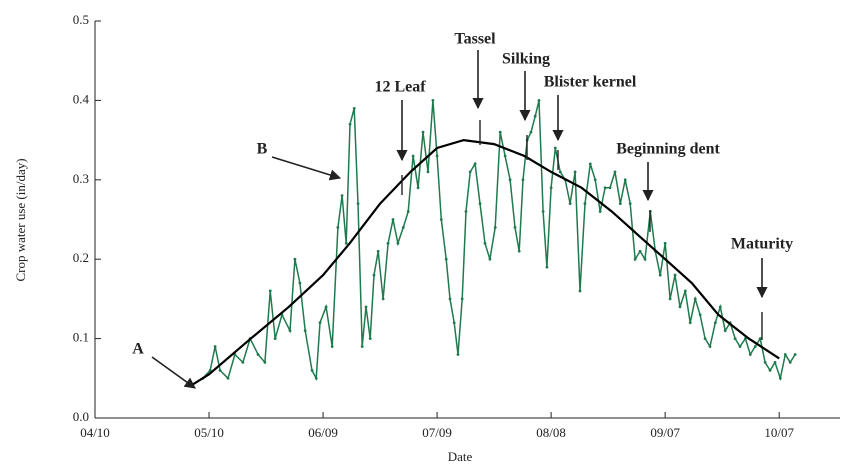 The image size is (849, 468). Describe the element at coordinates (20, 219) in the screenshot. I see `y-axis-label: Crop water use (in/day)` at that location.